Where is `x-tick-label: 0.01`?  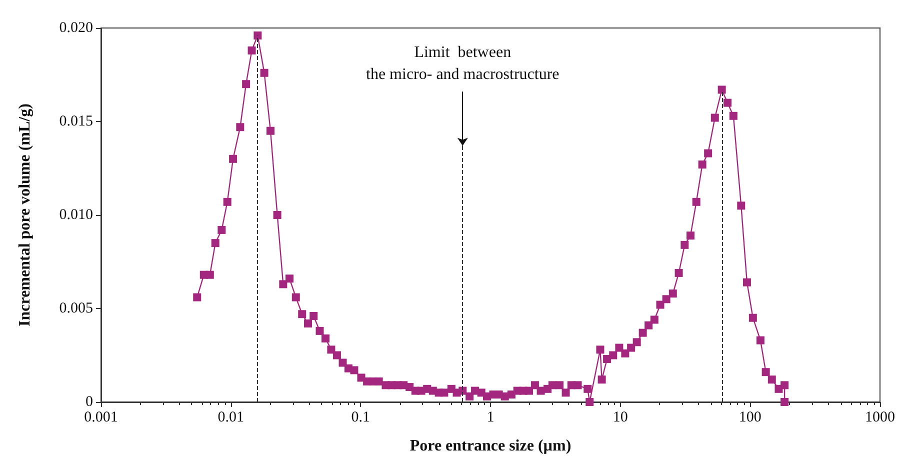 x-tick-label: 0.01 is located at coordinates (231, 418).